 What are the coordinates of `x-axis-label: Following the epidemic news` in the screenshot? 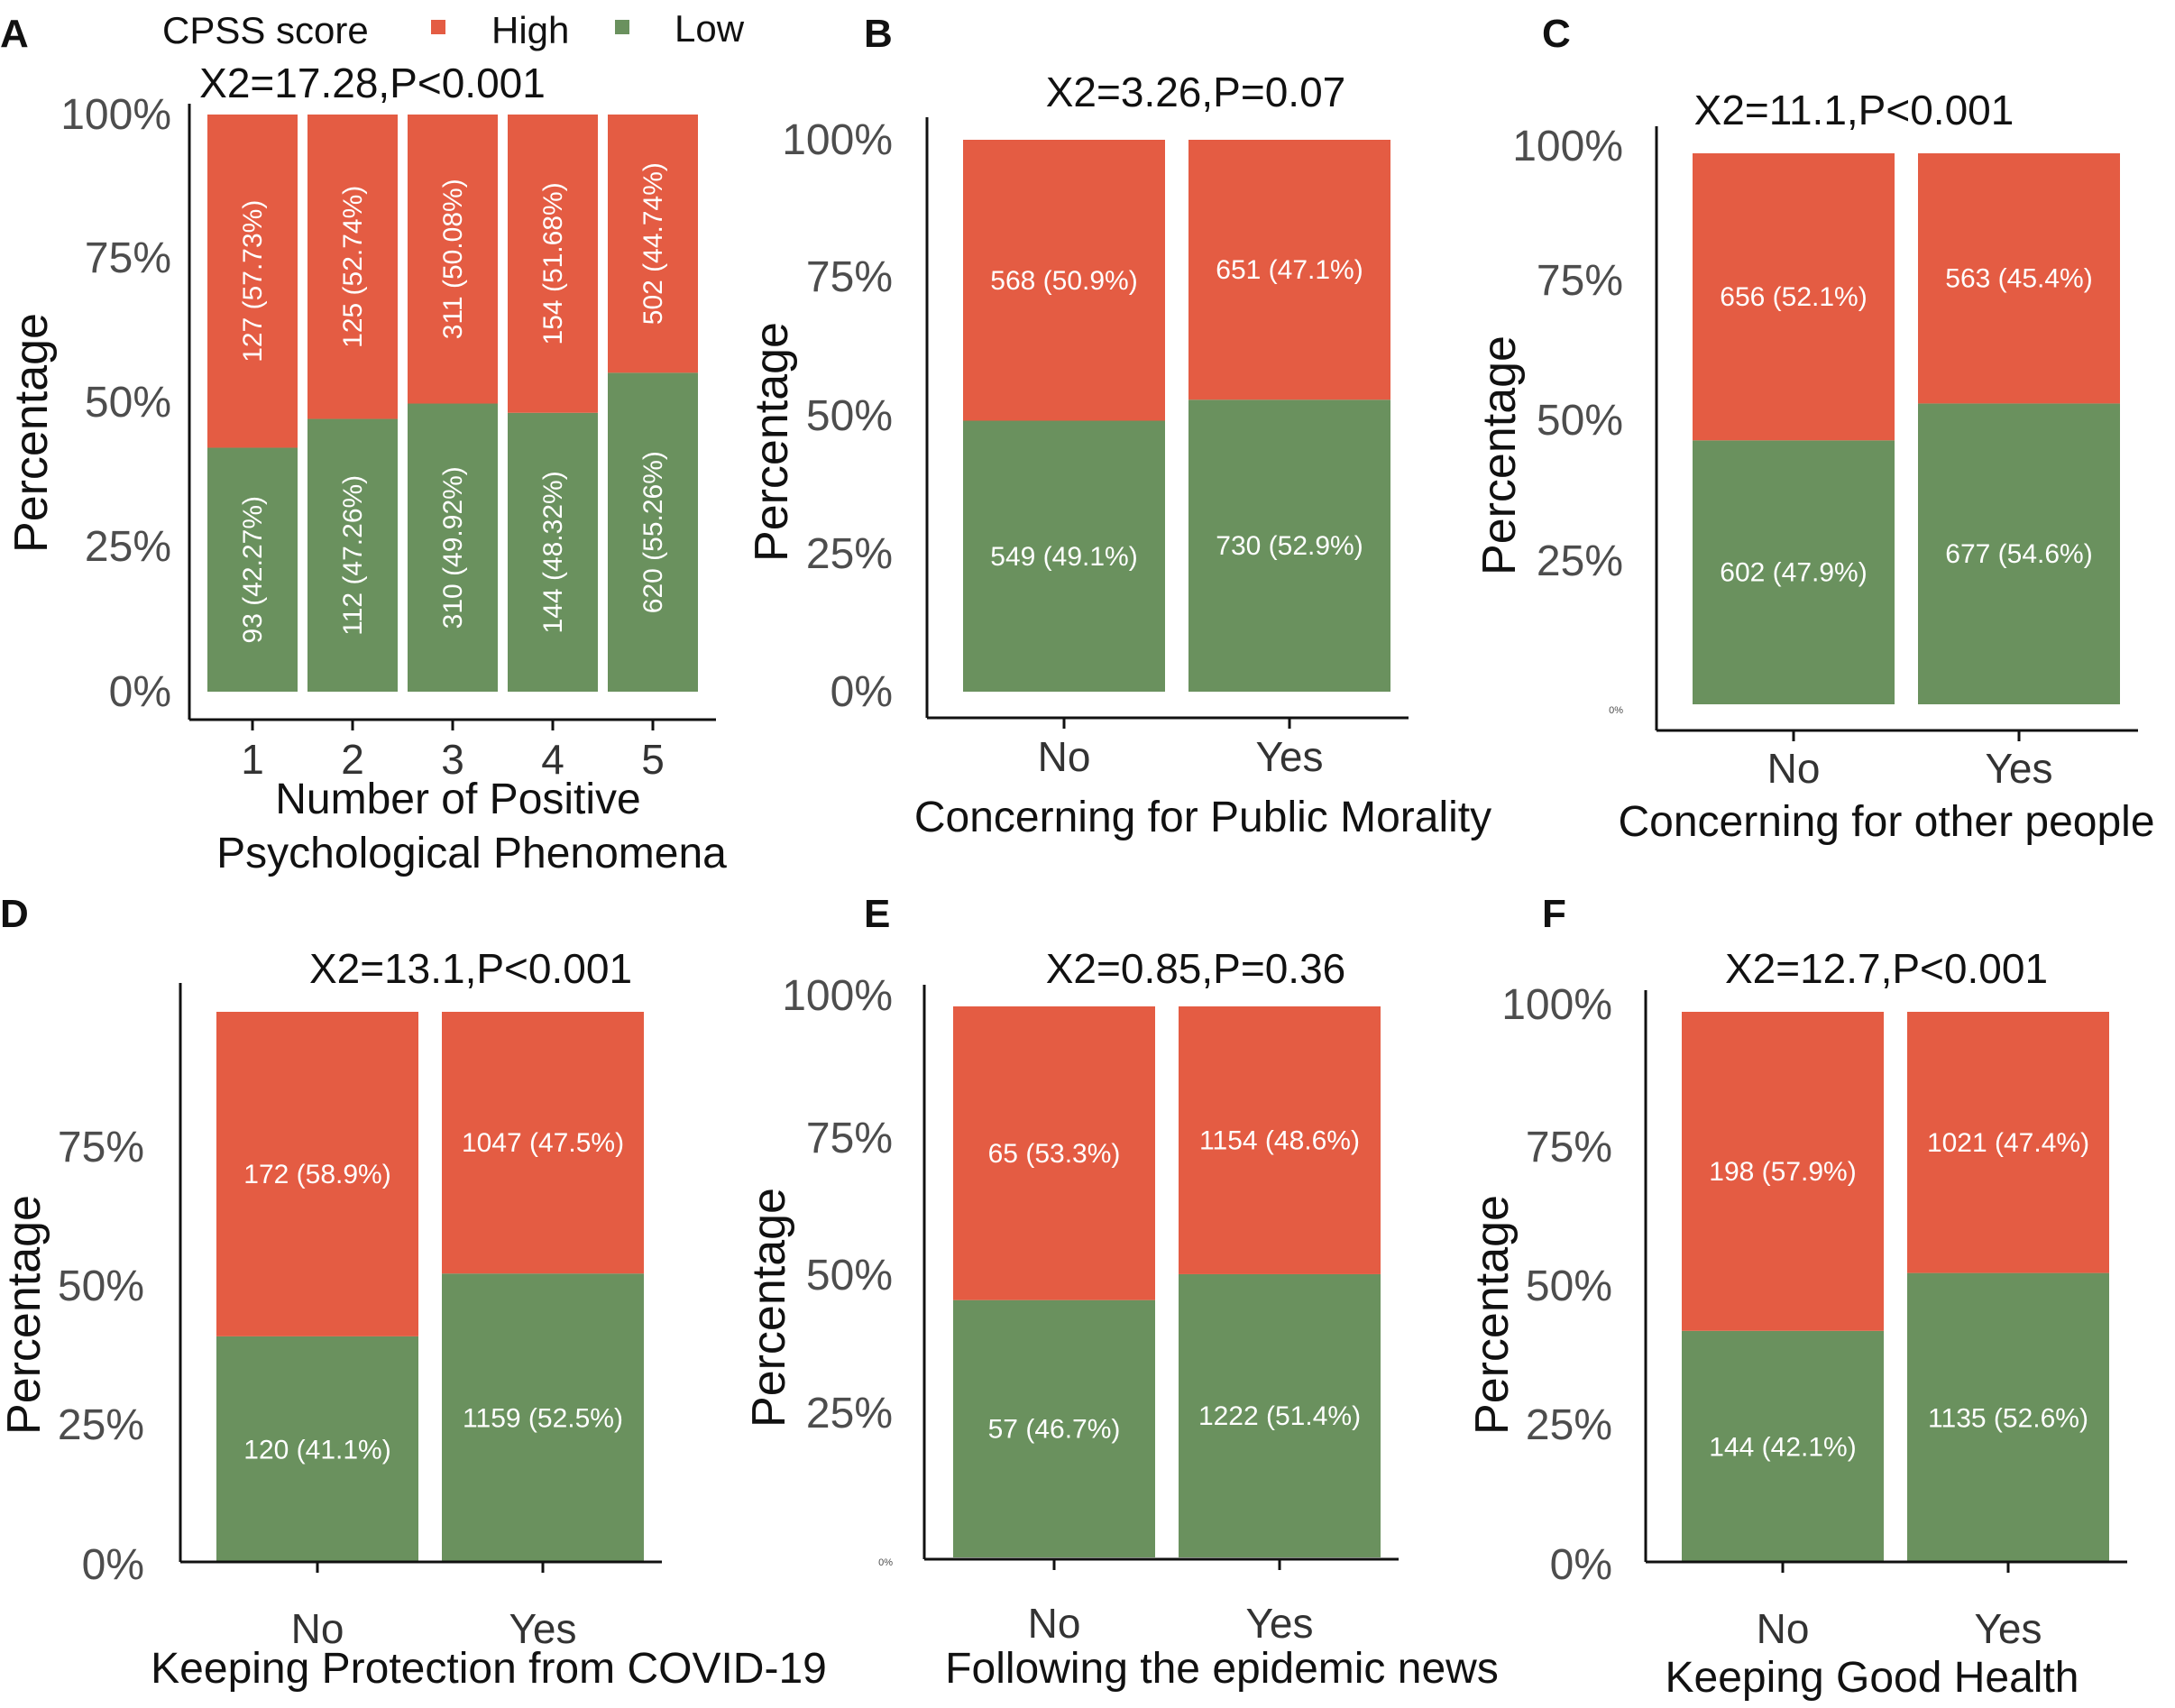 It's located at (1222, 1669).